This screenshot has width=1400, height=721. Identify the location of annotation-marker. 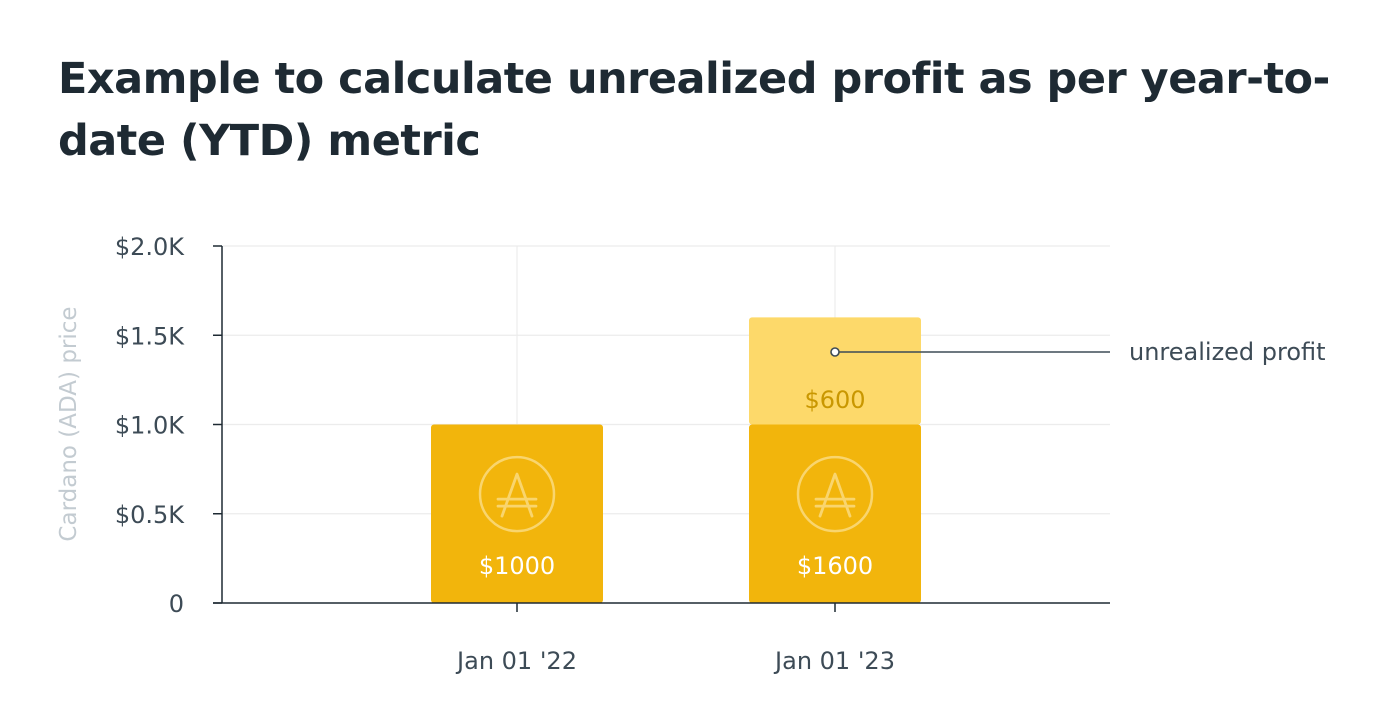
(835, 352).